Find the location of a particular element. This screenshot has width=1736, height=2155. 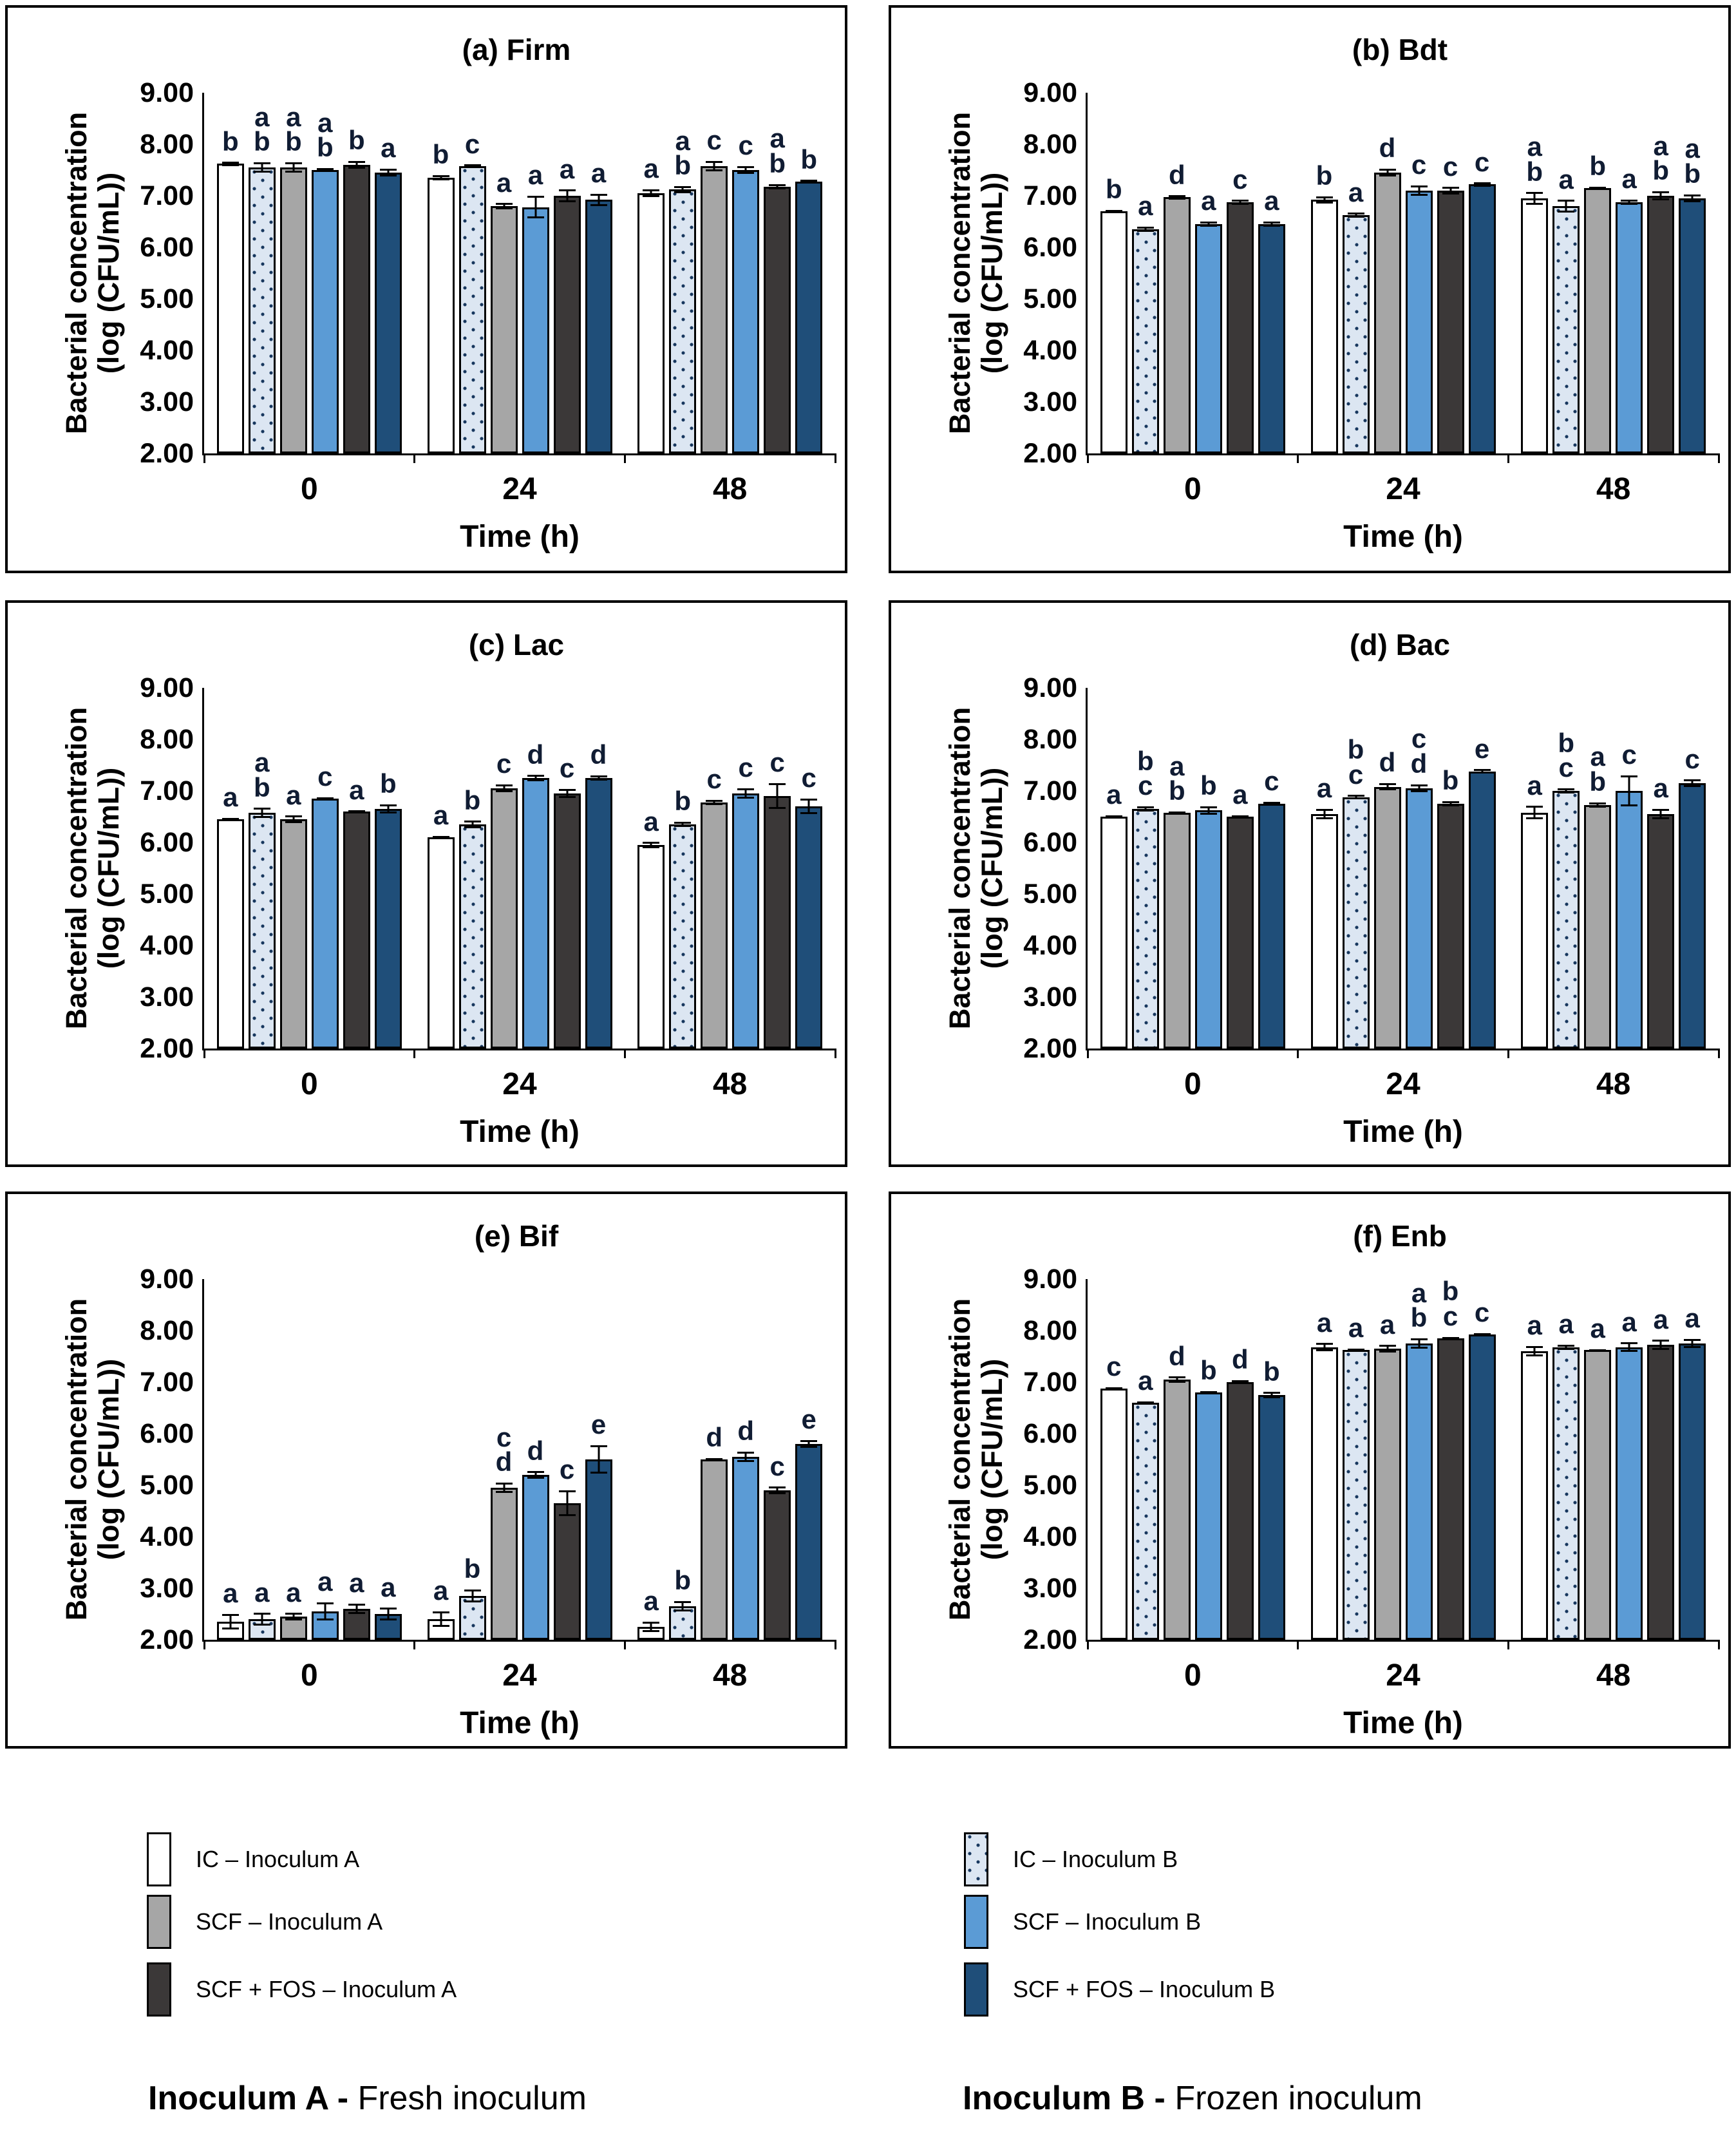

legend-label: SCF – Inoculum A is located at coordinates (289, 1921).